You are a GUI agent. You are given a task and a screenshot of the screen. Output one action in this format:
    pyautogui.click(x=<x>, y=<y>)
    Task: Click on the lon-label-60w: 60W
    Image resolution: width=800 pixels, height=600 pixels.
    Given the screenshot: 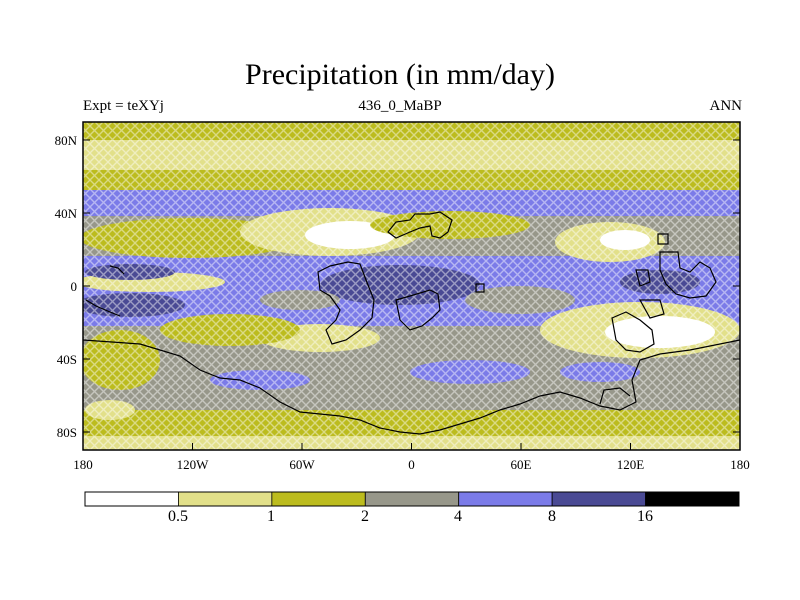 What is the action you would take?
    pyautogui.click(x=302, y=464)
    